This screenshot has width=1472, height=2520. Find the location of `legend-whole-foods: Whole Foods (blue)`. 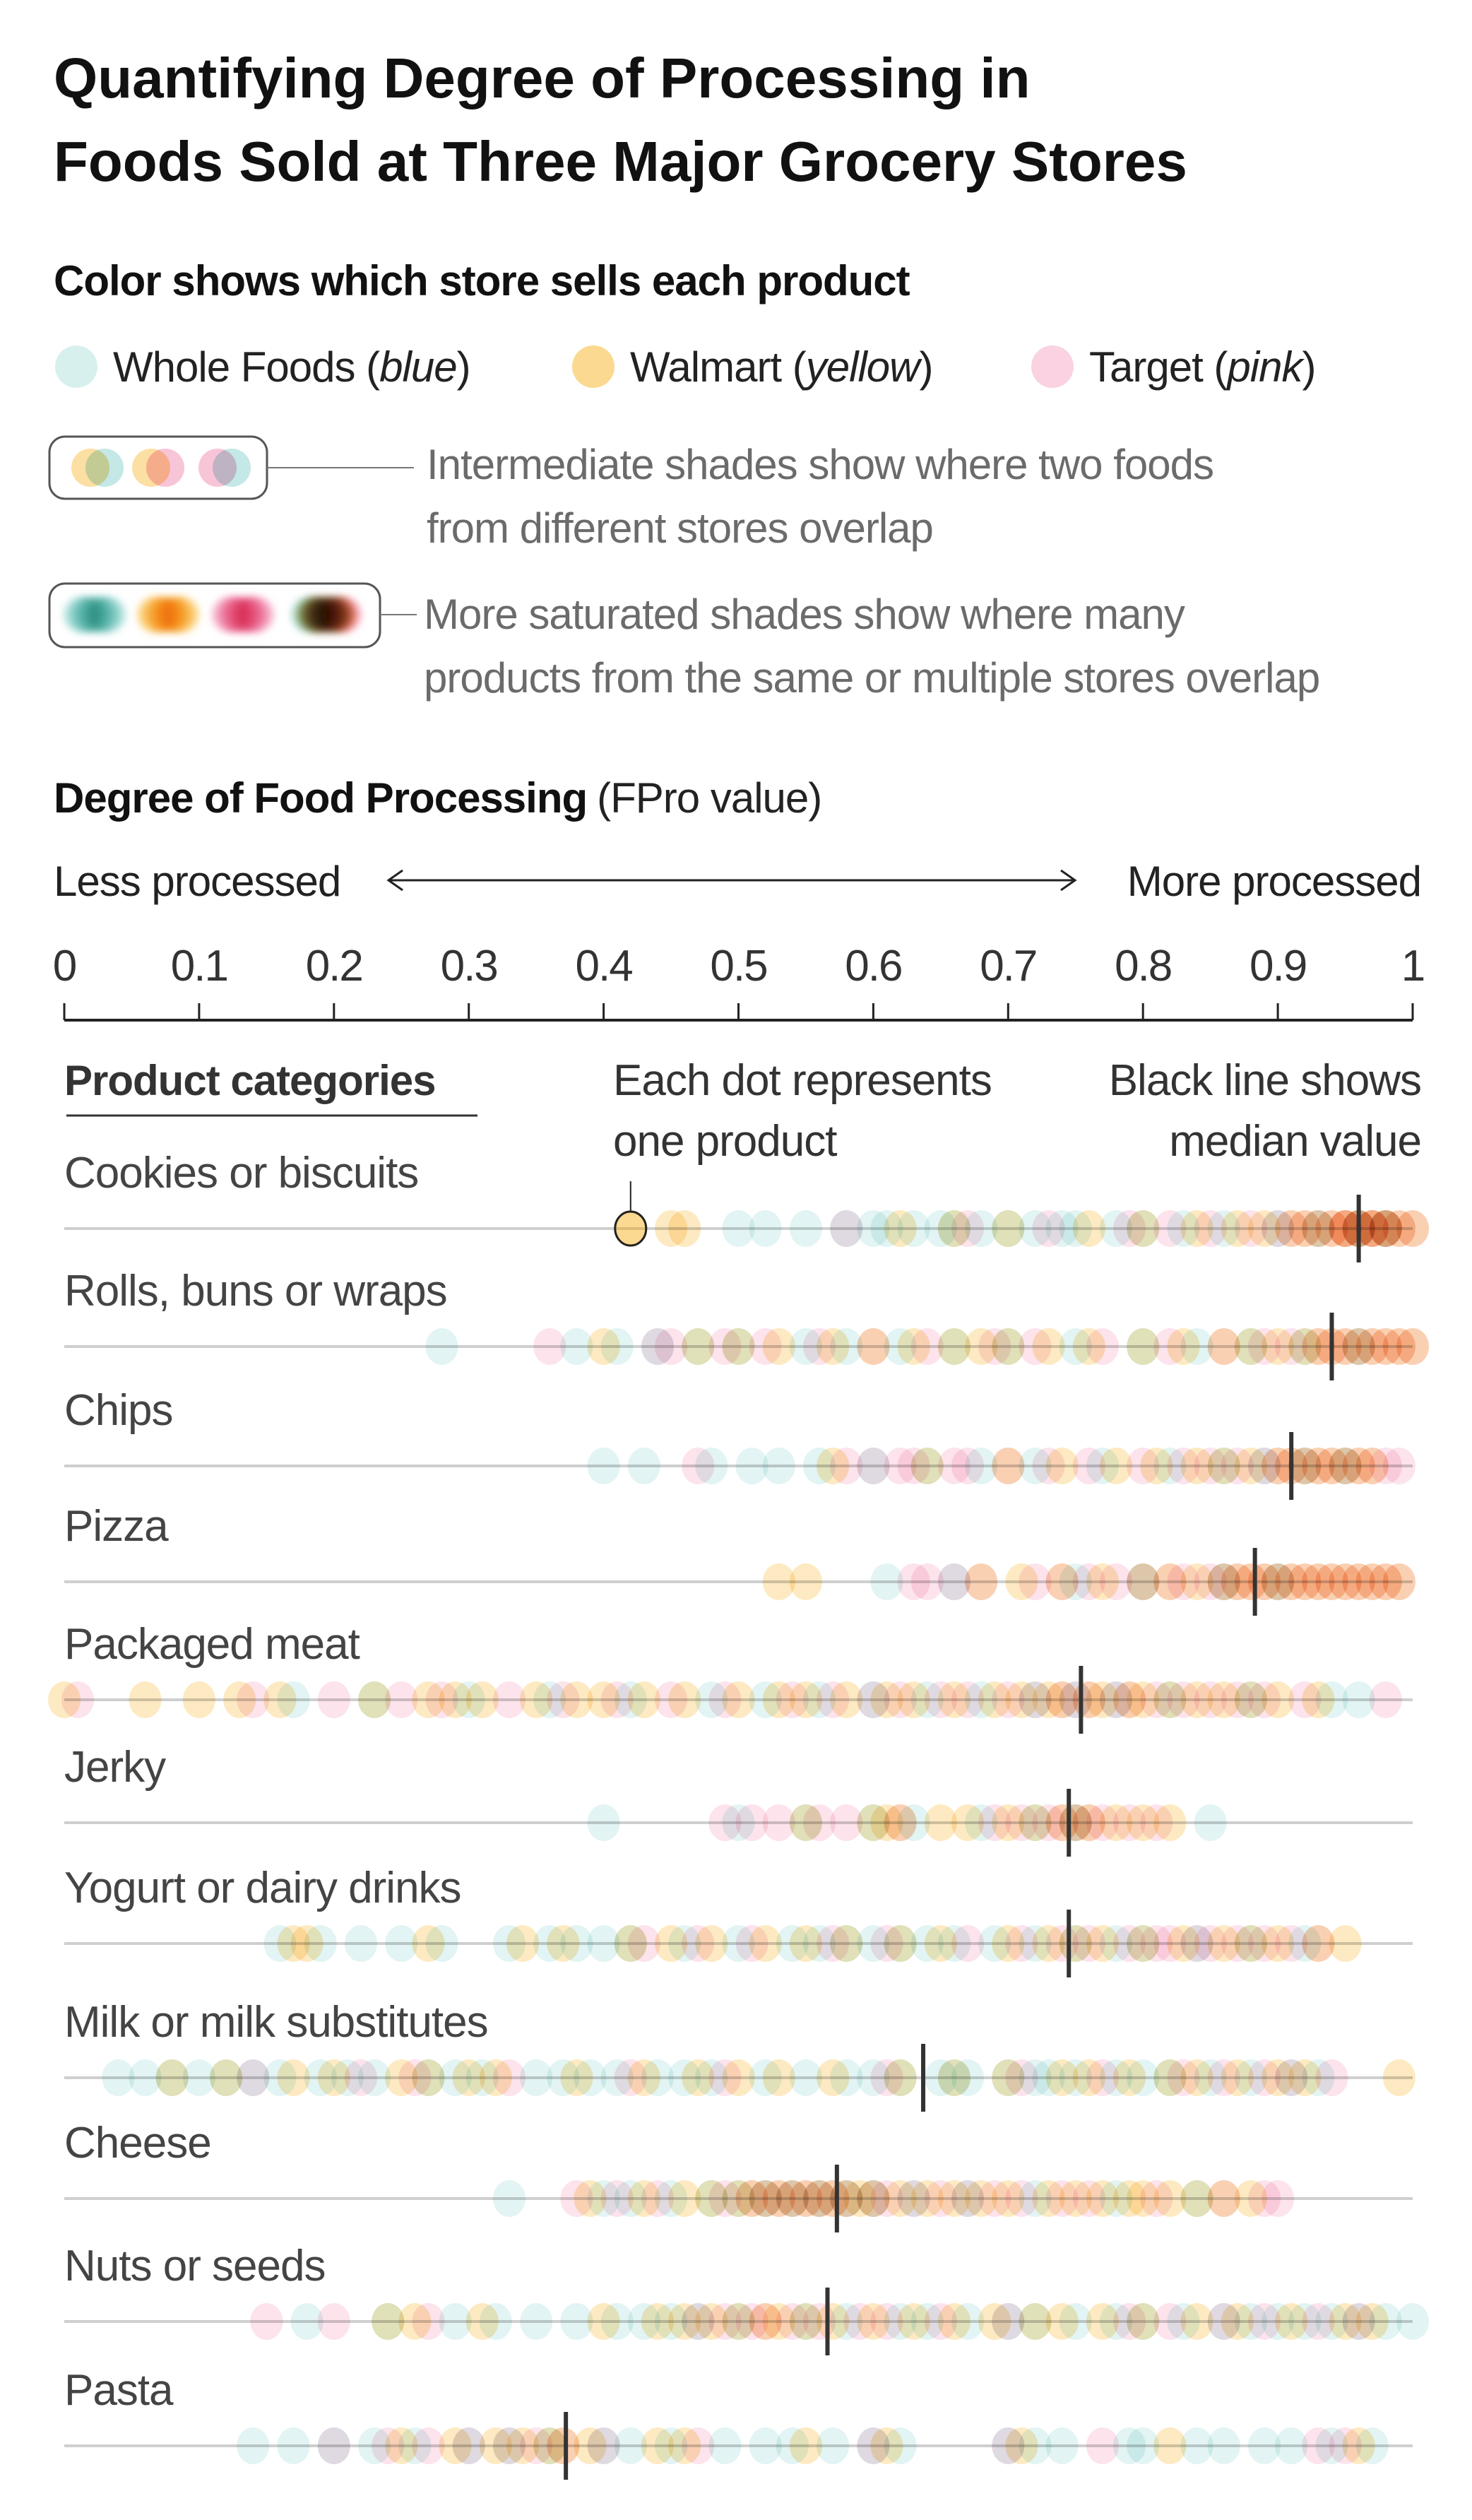

legend-whole-foods: Whole Foods (blue) is located at coordinates (263, 367).